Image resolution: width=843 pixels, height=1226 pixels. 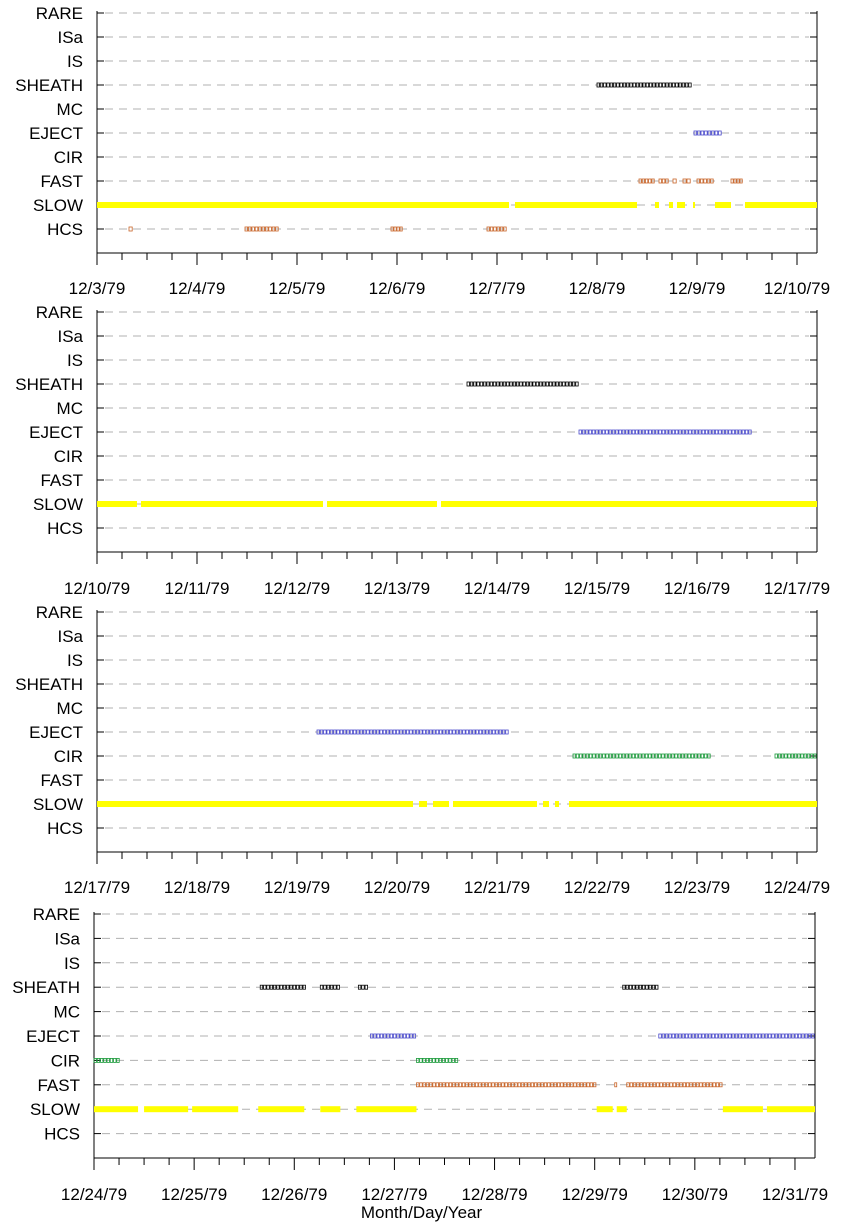 I want to click on x-tick-label: 12/30/79, so click(x=695, y=1194).